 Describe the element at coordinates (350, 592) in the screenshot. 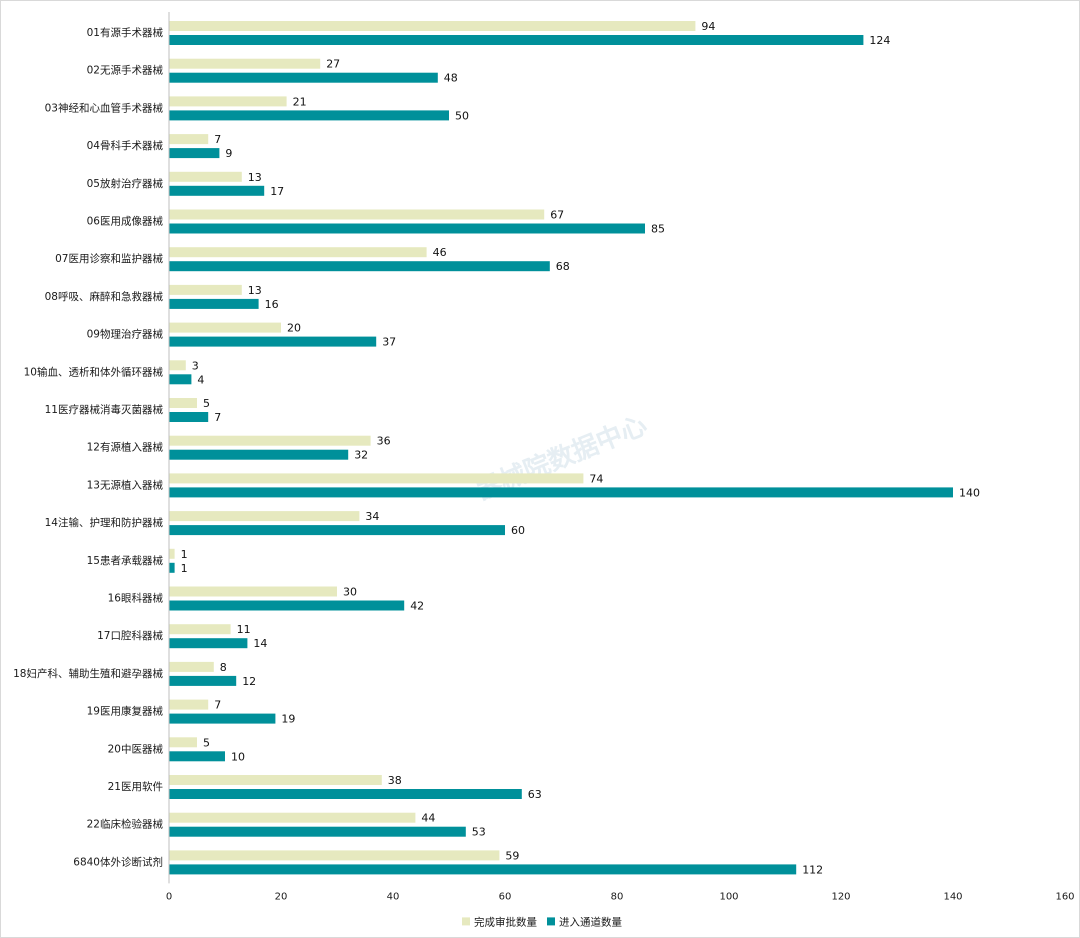

I see `data-label: 30` at that location.